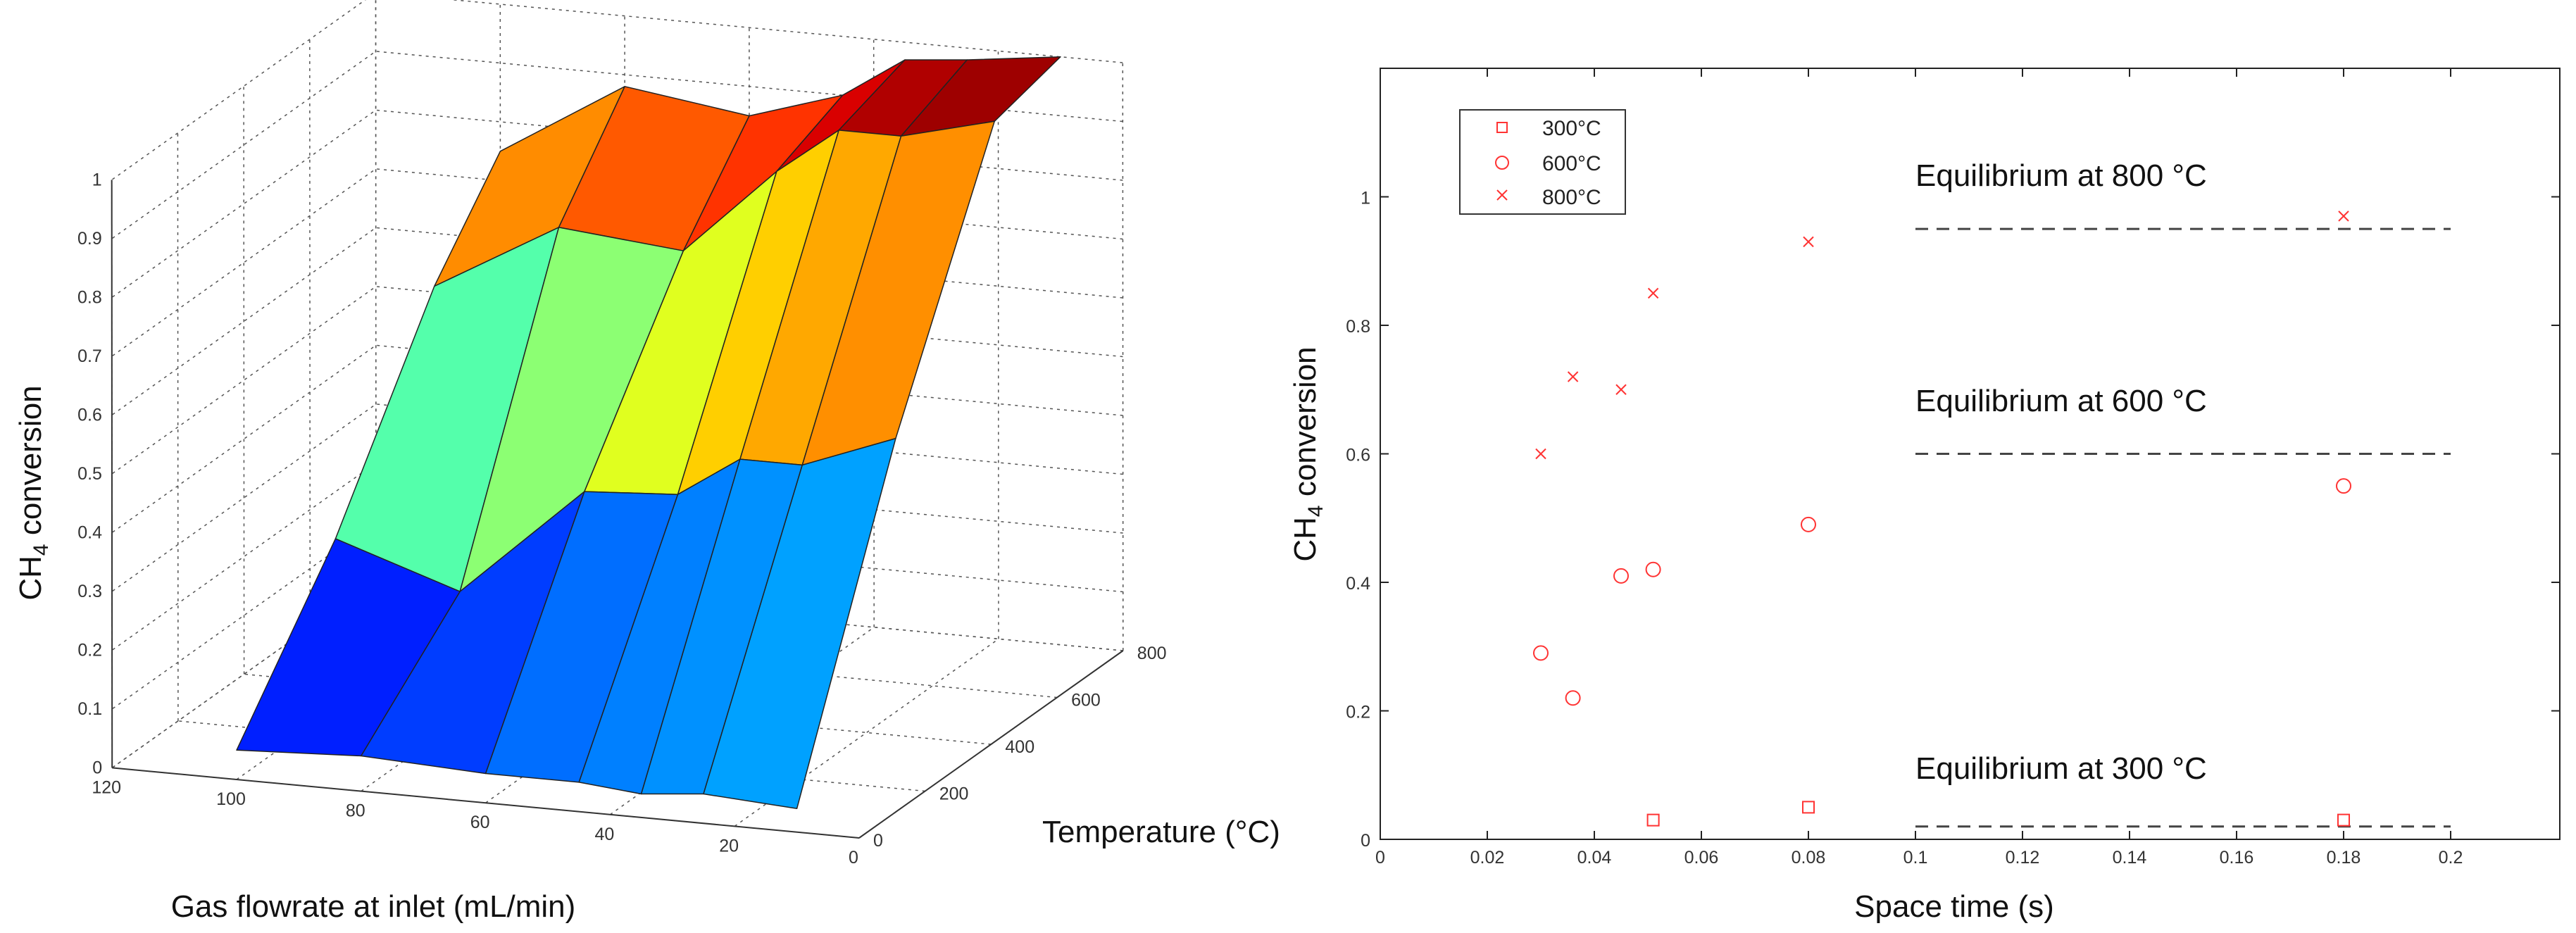 This screenshot has height=933, width=2576. I want to click on surface-x-tick-label-5: 20, so click(729, 846).